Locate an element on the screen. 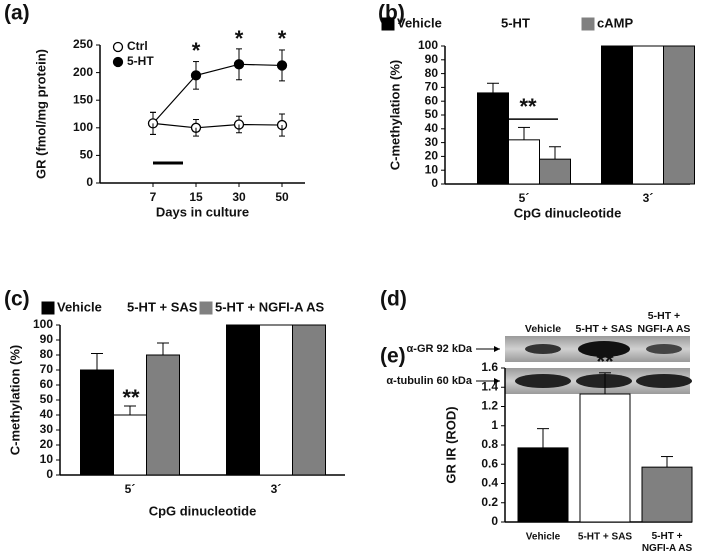 The width and height of the screenshot is (720, 555). y-tick-label: 250 is located at coordinates (83, 44).